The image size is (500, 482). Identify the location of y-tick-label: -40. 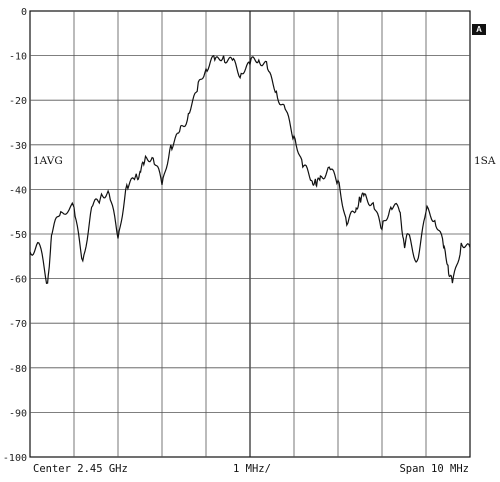
(18, 190).